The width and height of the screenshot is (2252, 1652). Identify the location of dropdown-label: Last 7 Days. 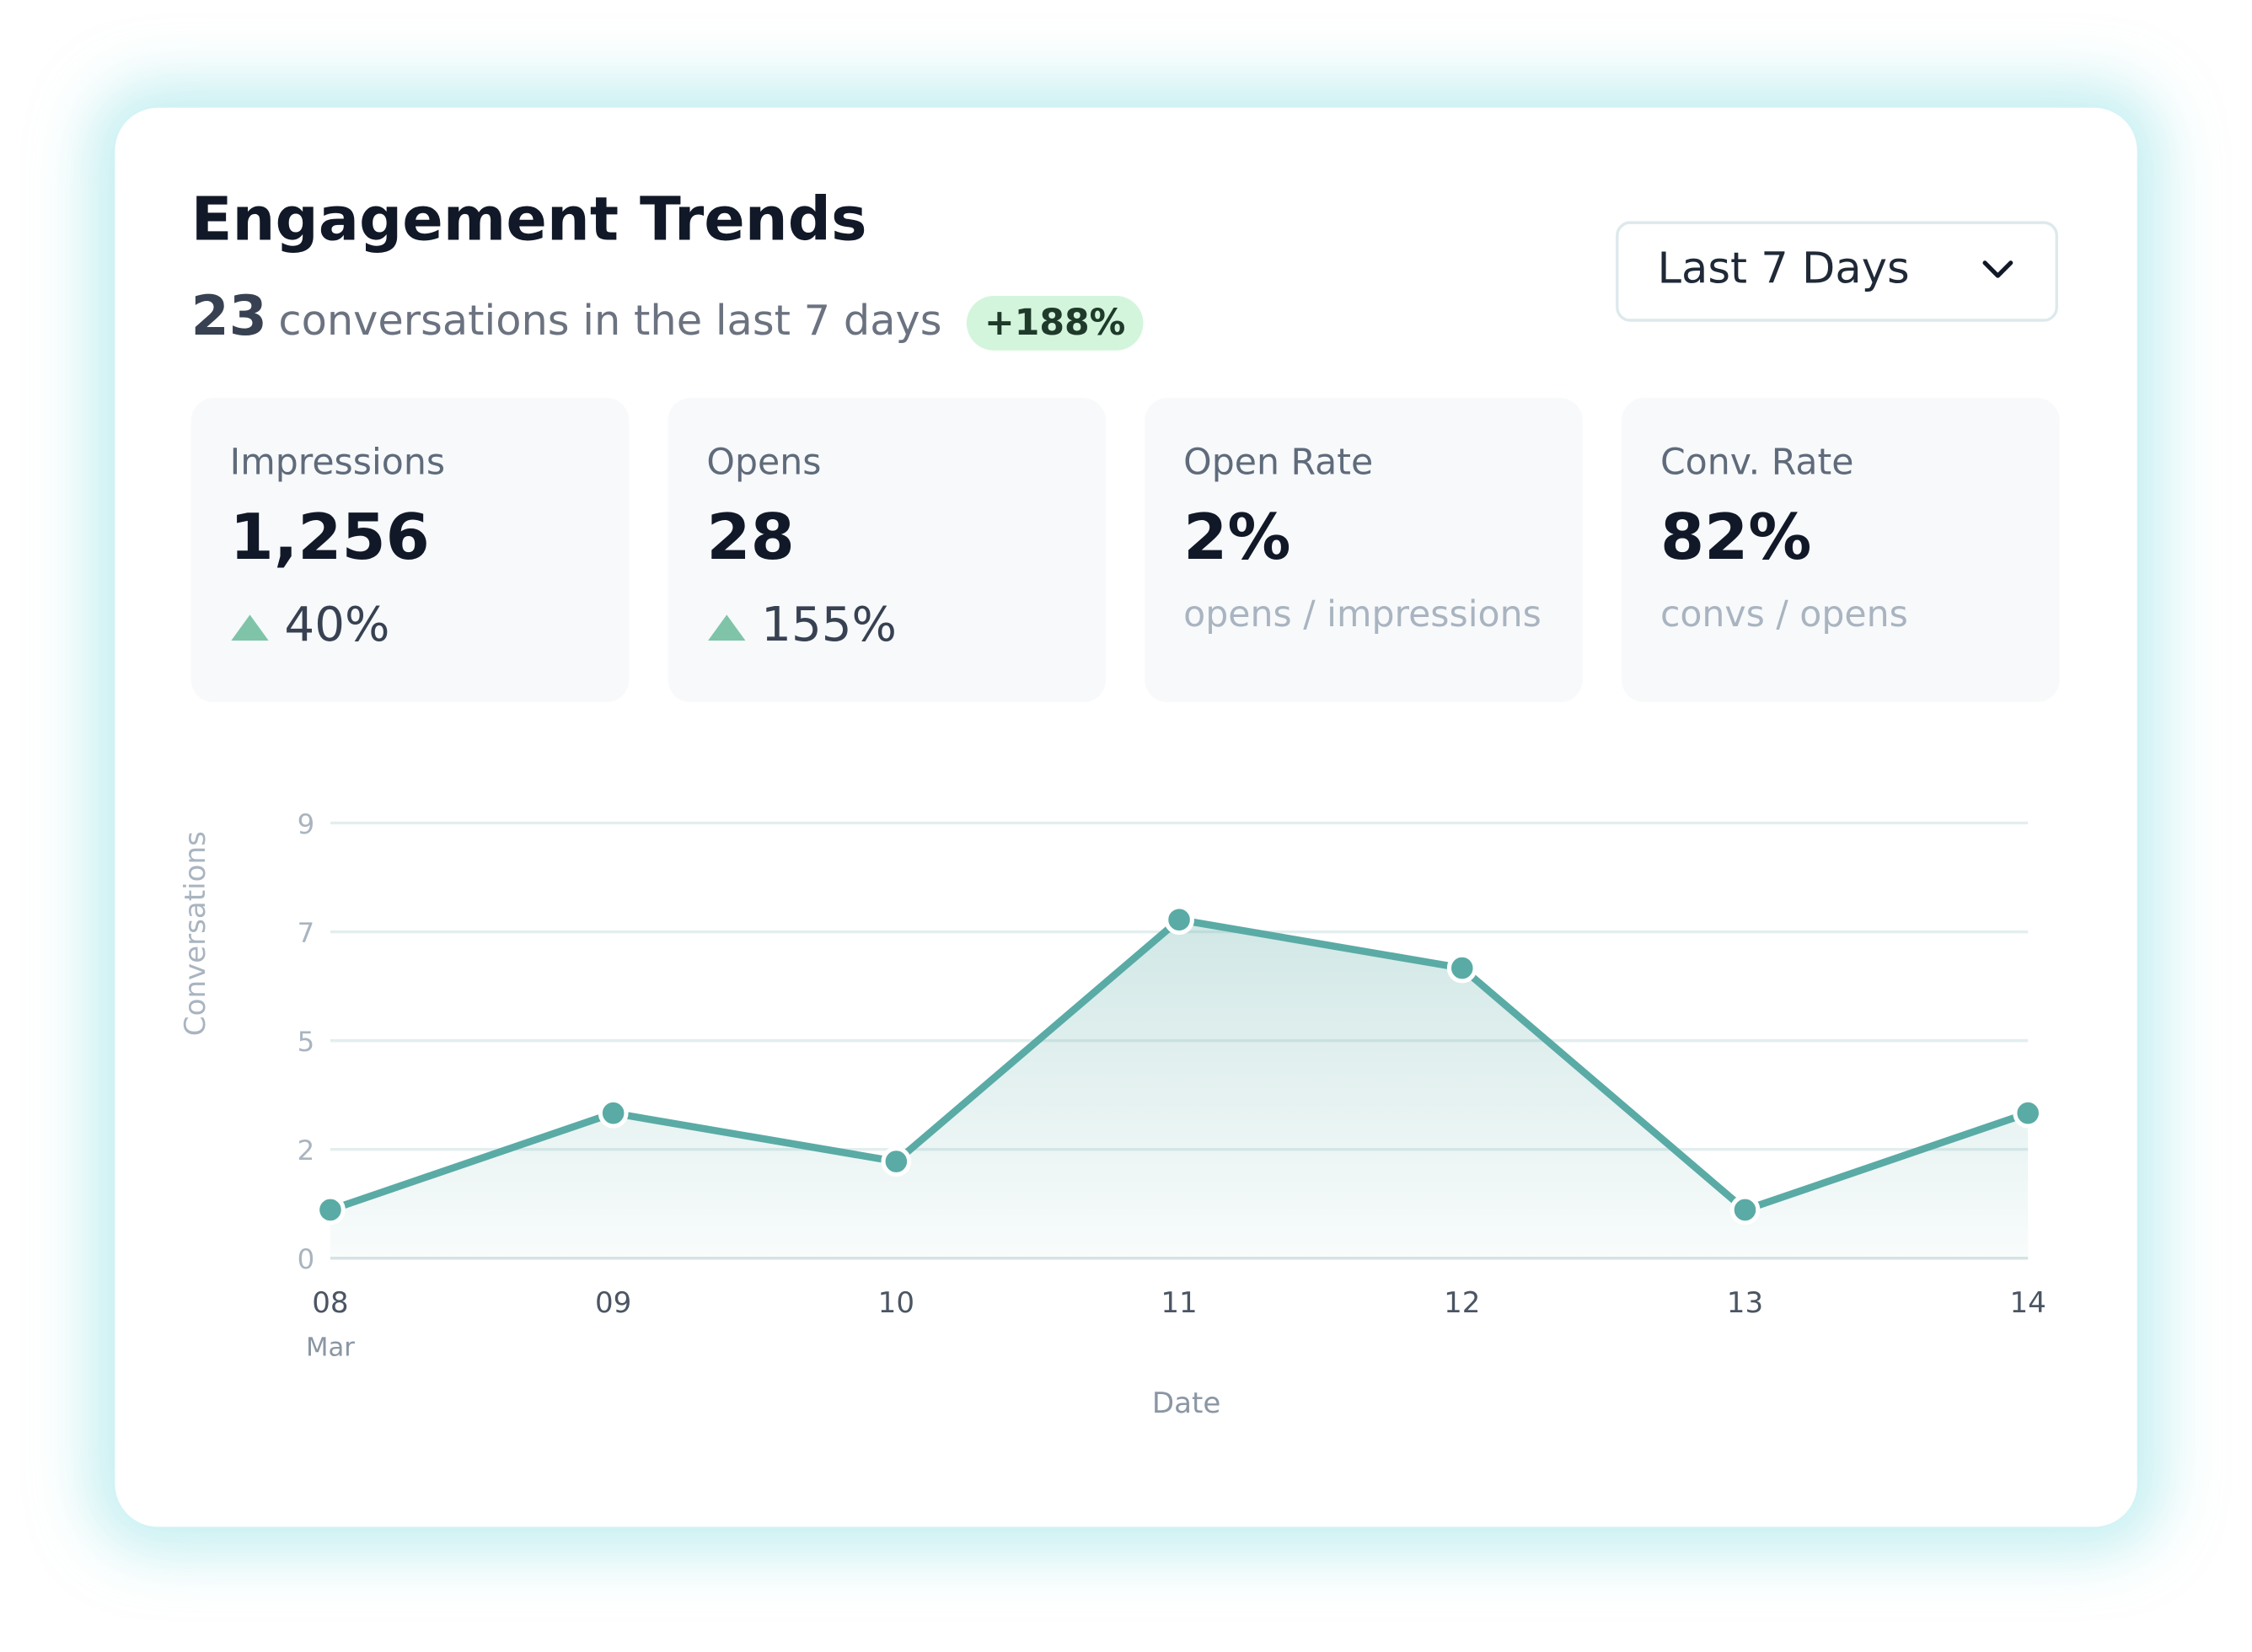
(1783, 269).